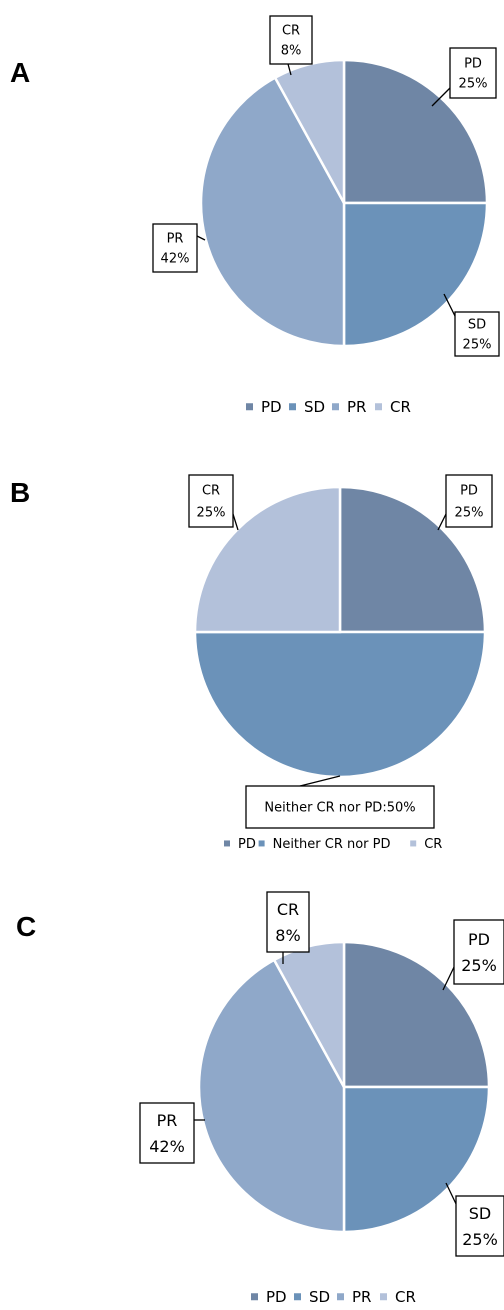 The image size is (504, 1310). I want to click on panel-letter-a: A, so click(20, 72).